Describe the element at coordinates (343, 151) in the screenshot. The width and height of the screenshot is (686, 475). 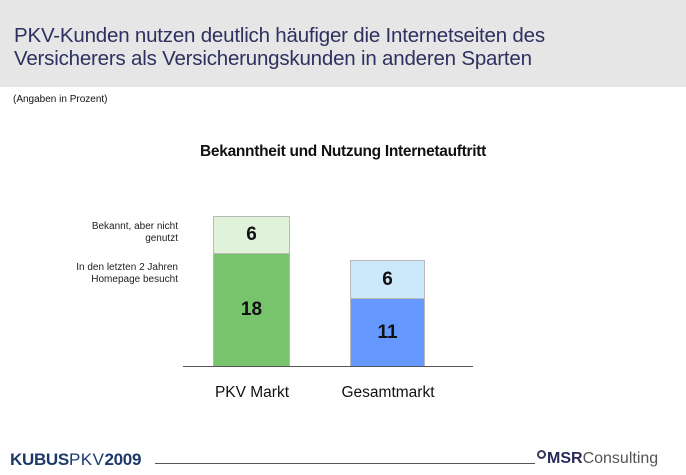
I see `chart-title: Bekanntheit und Nutzung Internetauftritt` at that location.